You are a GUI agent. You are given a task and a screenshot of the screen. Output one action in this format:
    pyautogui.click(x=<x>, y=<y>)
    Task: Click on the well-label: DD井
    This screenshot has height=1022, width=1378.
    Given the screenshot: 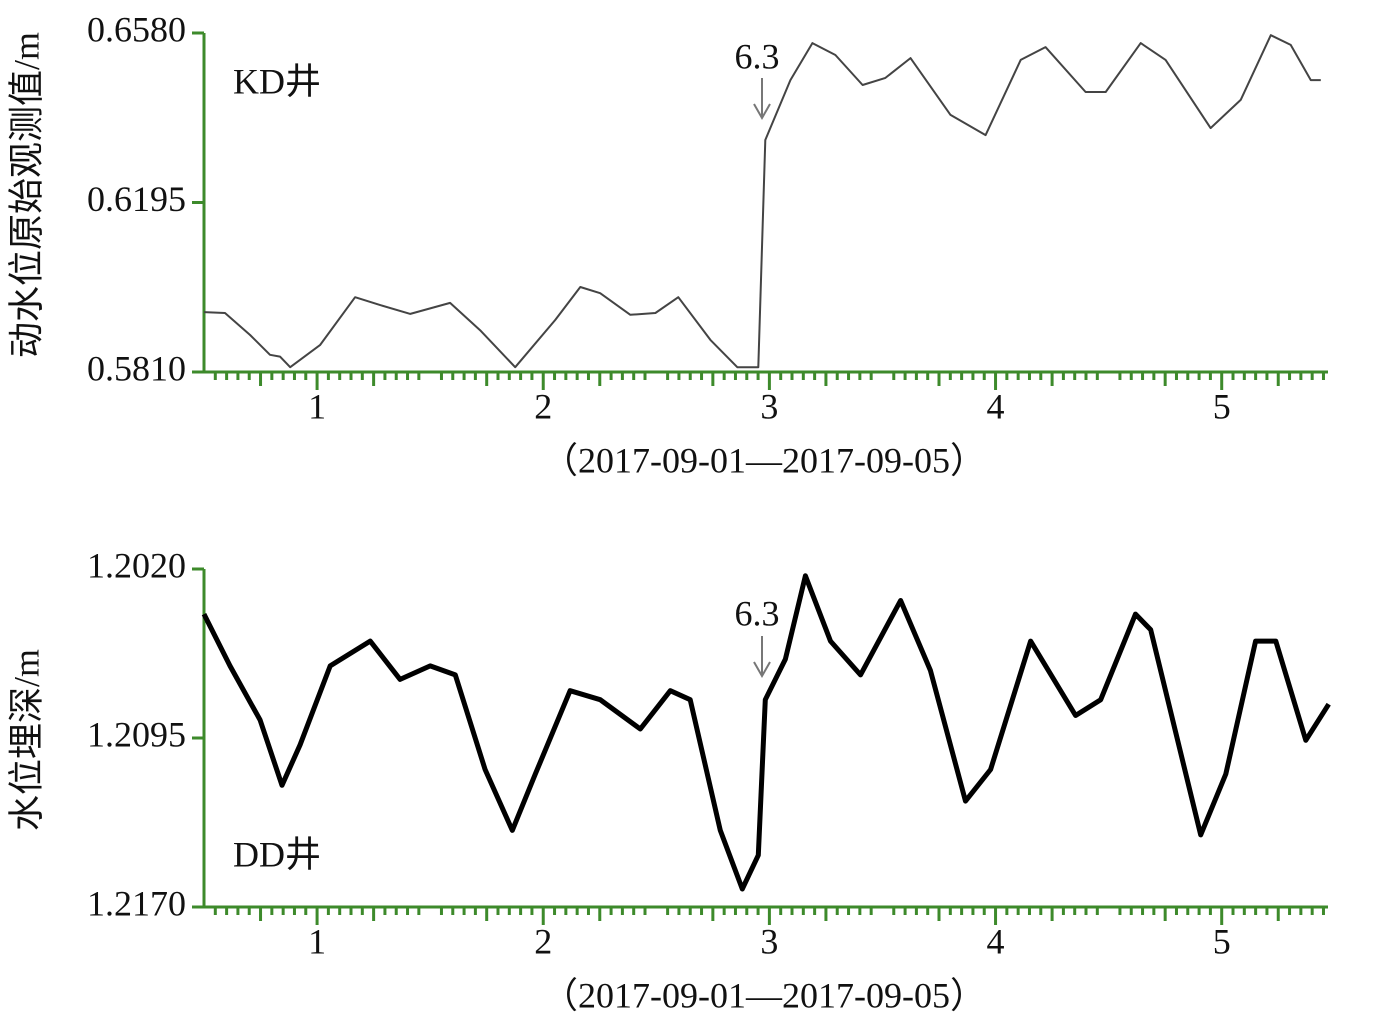 What is the action you would take?
    pyautogui.click(x=277, y=854)
    